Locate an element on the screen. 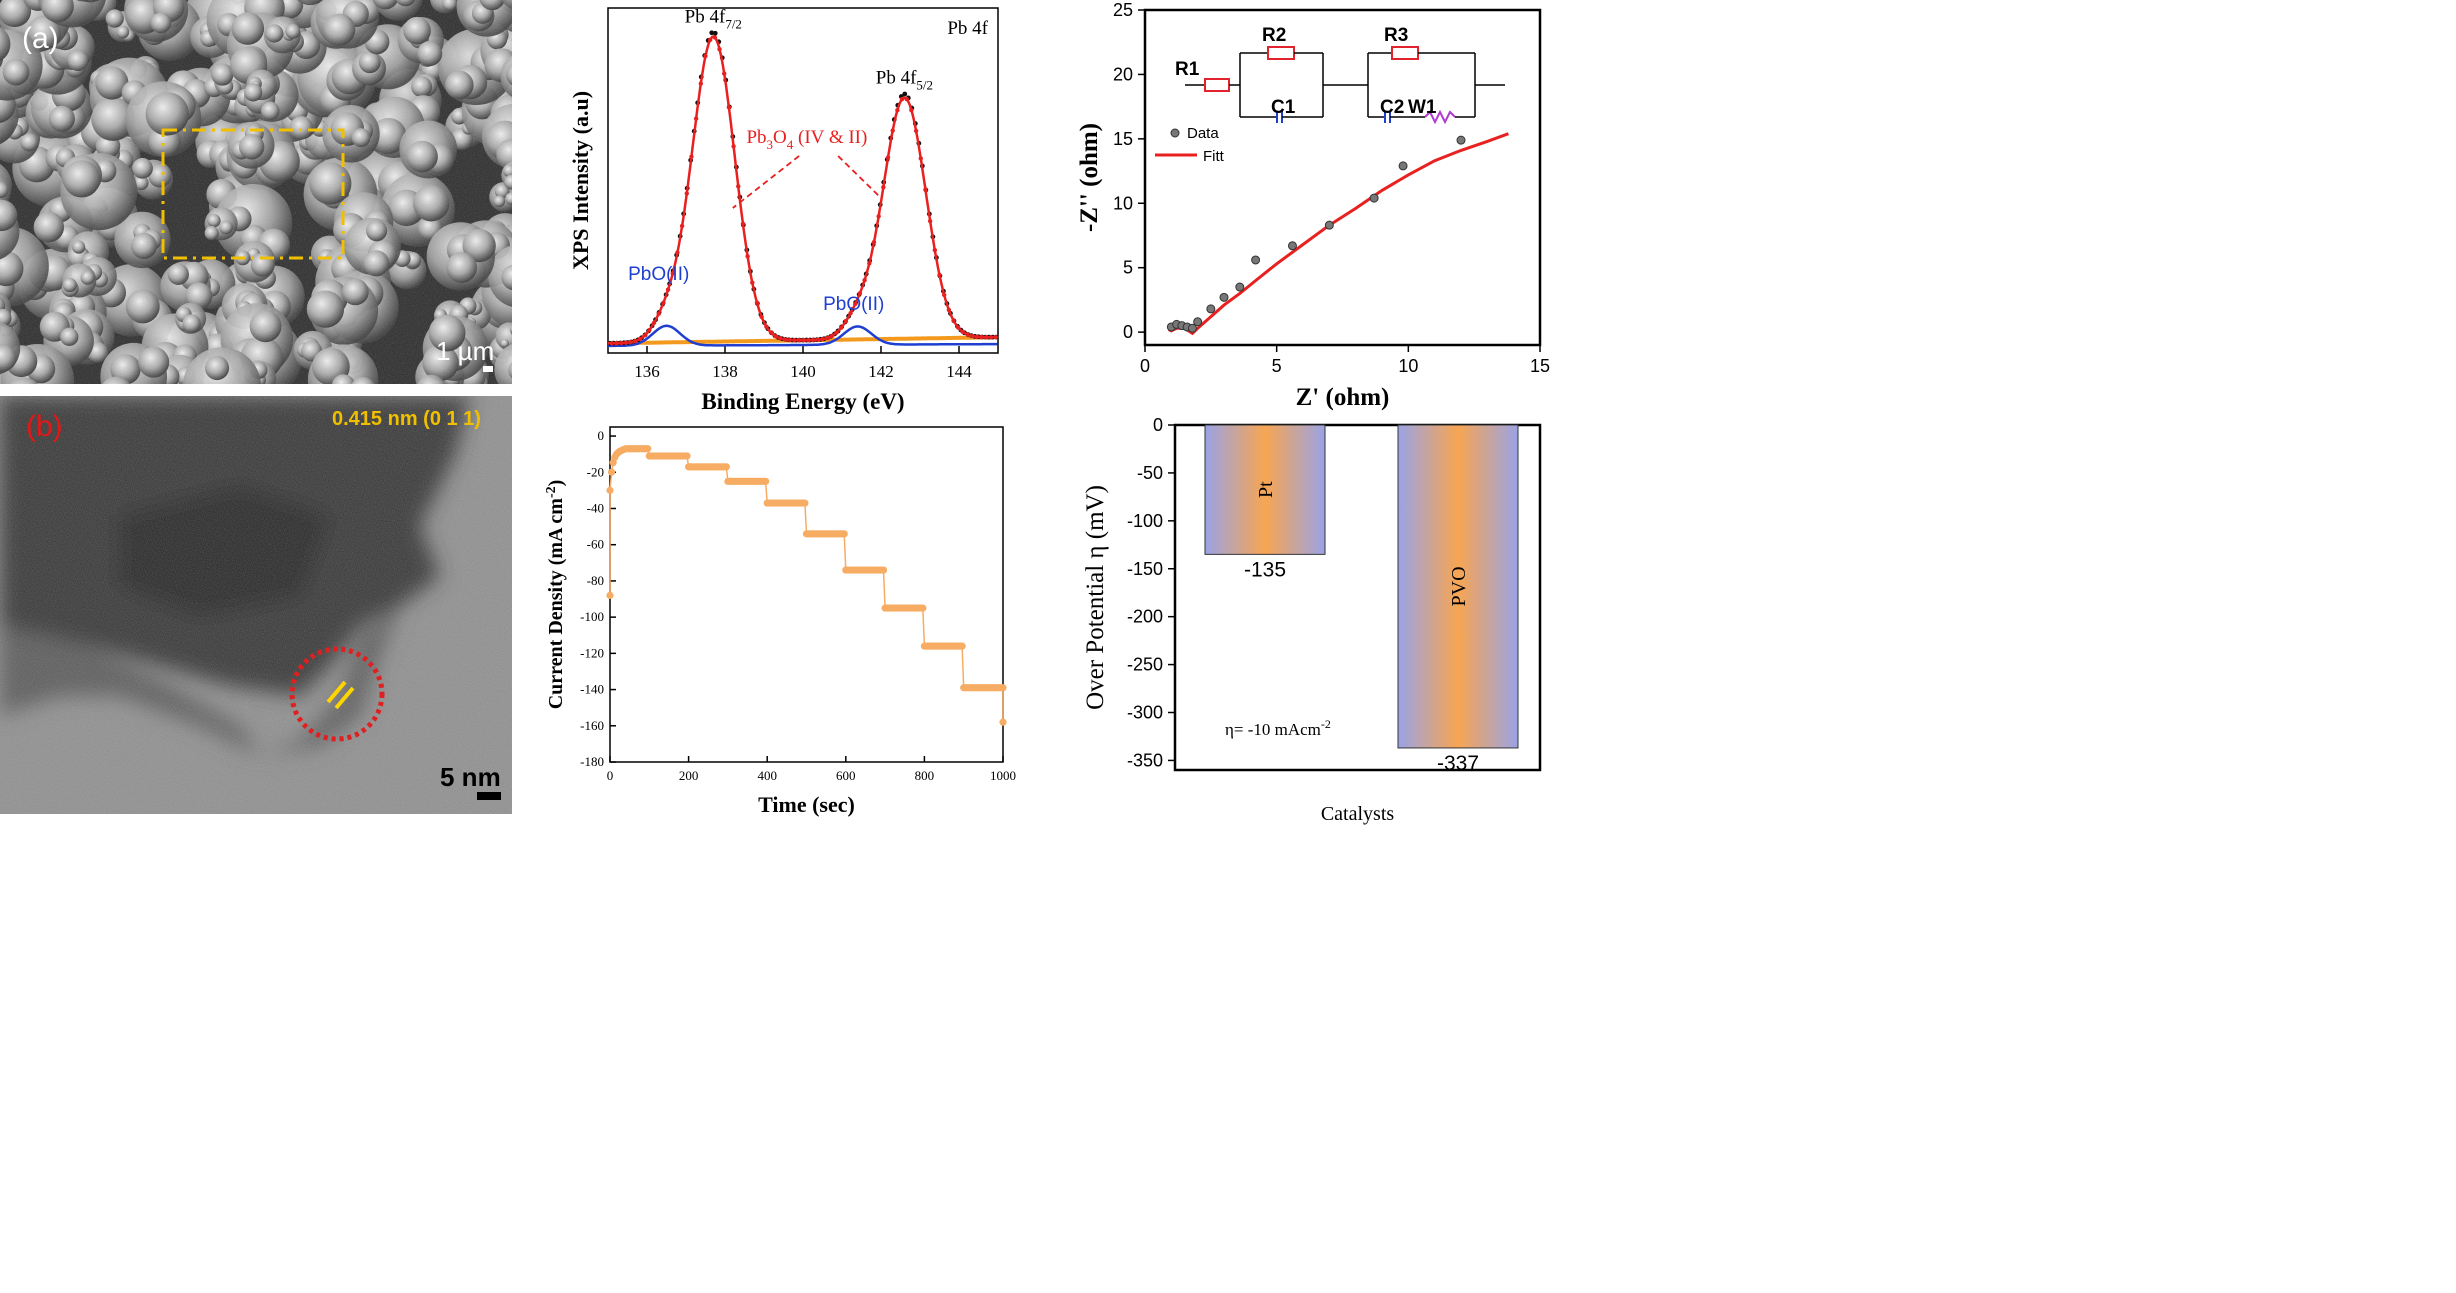 The width and height of the screenshot is (2456, 1293). resistor-r2 is located at coordinates (1281, 53).